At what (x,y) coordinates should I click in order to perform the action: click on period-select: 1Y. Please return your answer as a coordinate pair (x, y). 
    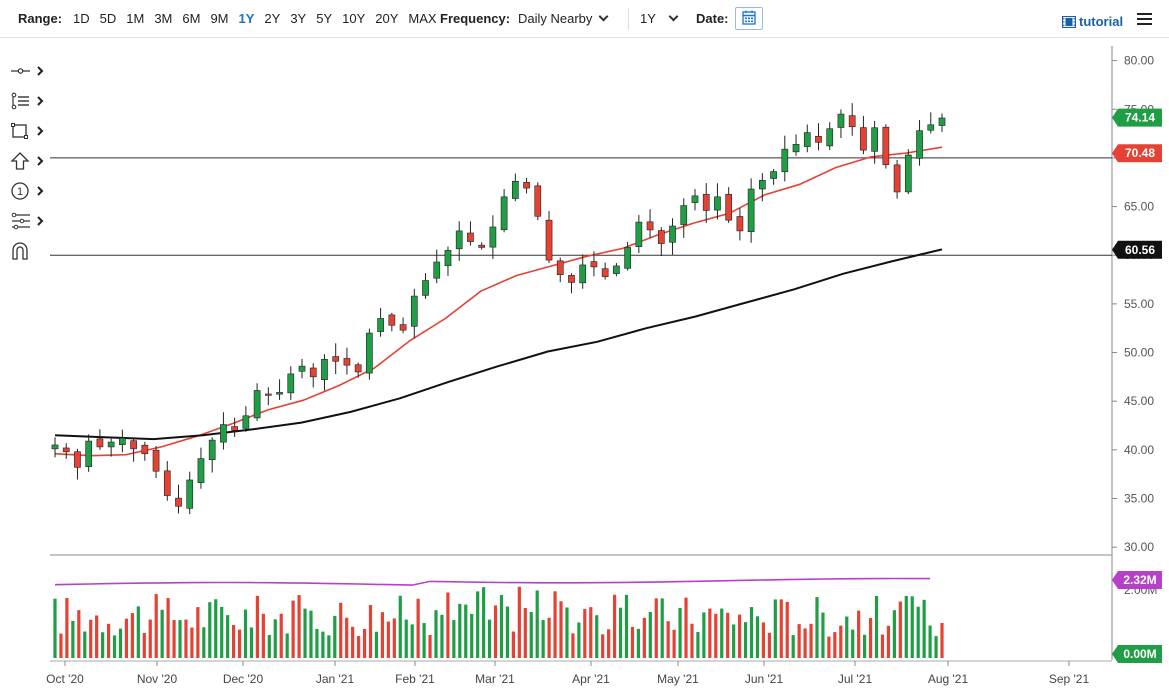
    Looking at the image, I should click on (659, 18).